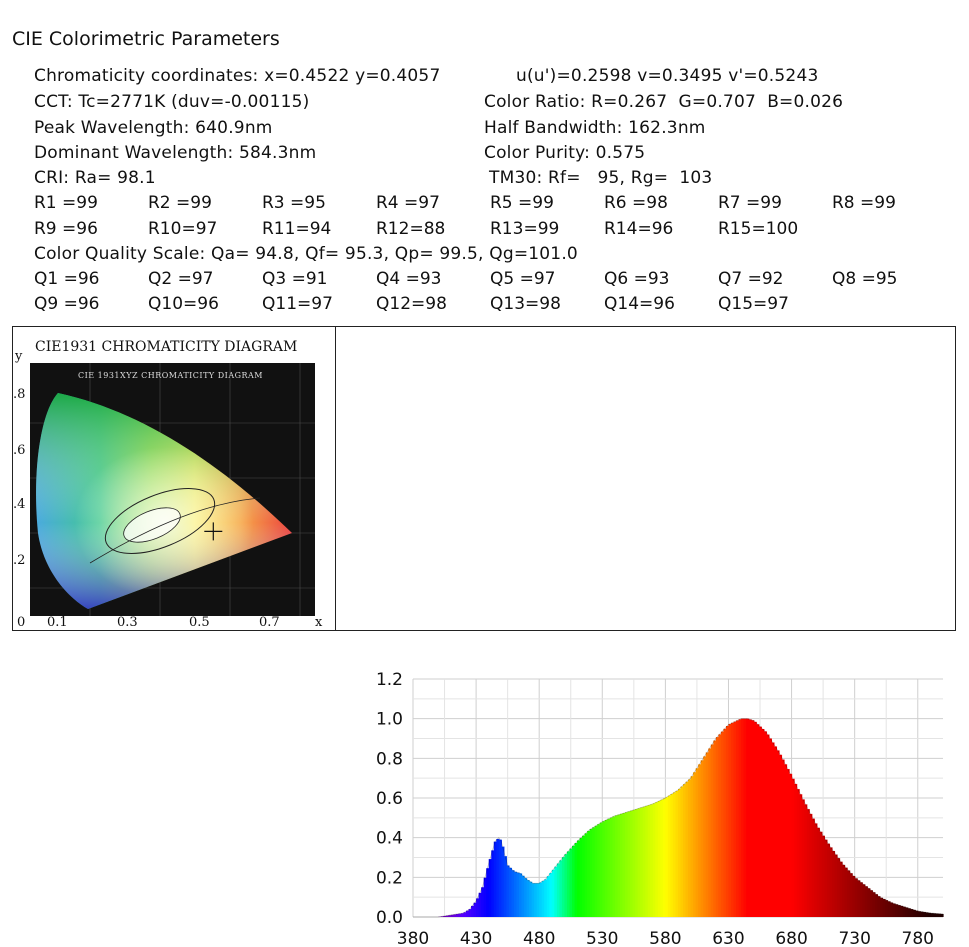 This screenshot has width=969, height=947. Describe the element at coordinates (918, 938) in the screenshot. I see `x-tick-label: 780` at that location.